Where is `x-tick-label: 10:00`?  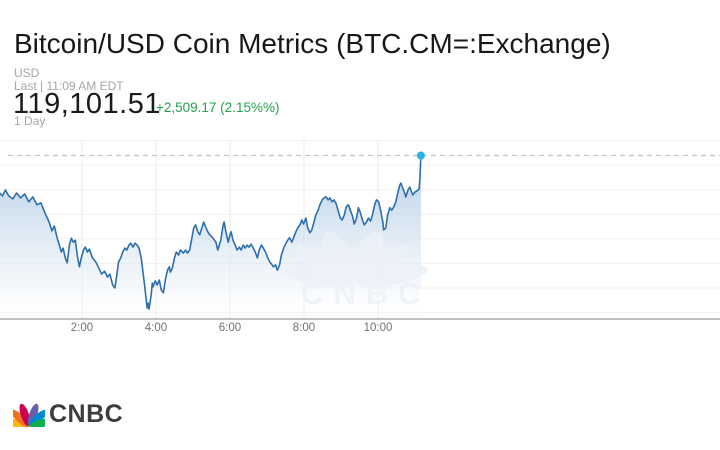 x-tick-label: 10:00 is located at coordinates (378, 328).